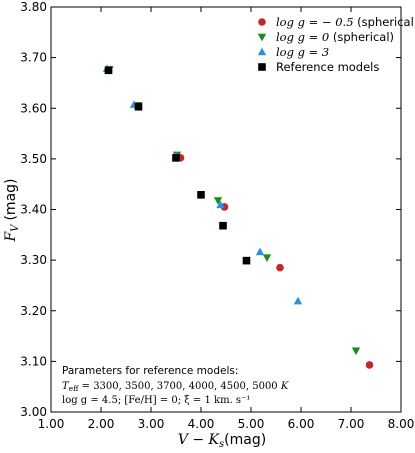 The height and width of the screenshot is (453, 415). What do you see at coordinates (251, 424) in the screenshot?
I see `x-tick-label: 5.00` at bounding box center [251, 424].